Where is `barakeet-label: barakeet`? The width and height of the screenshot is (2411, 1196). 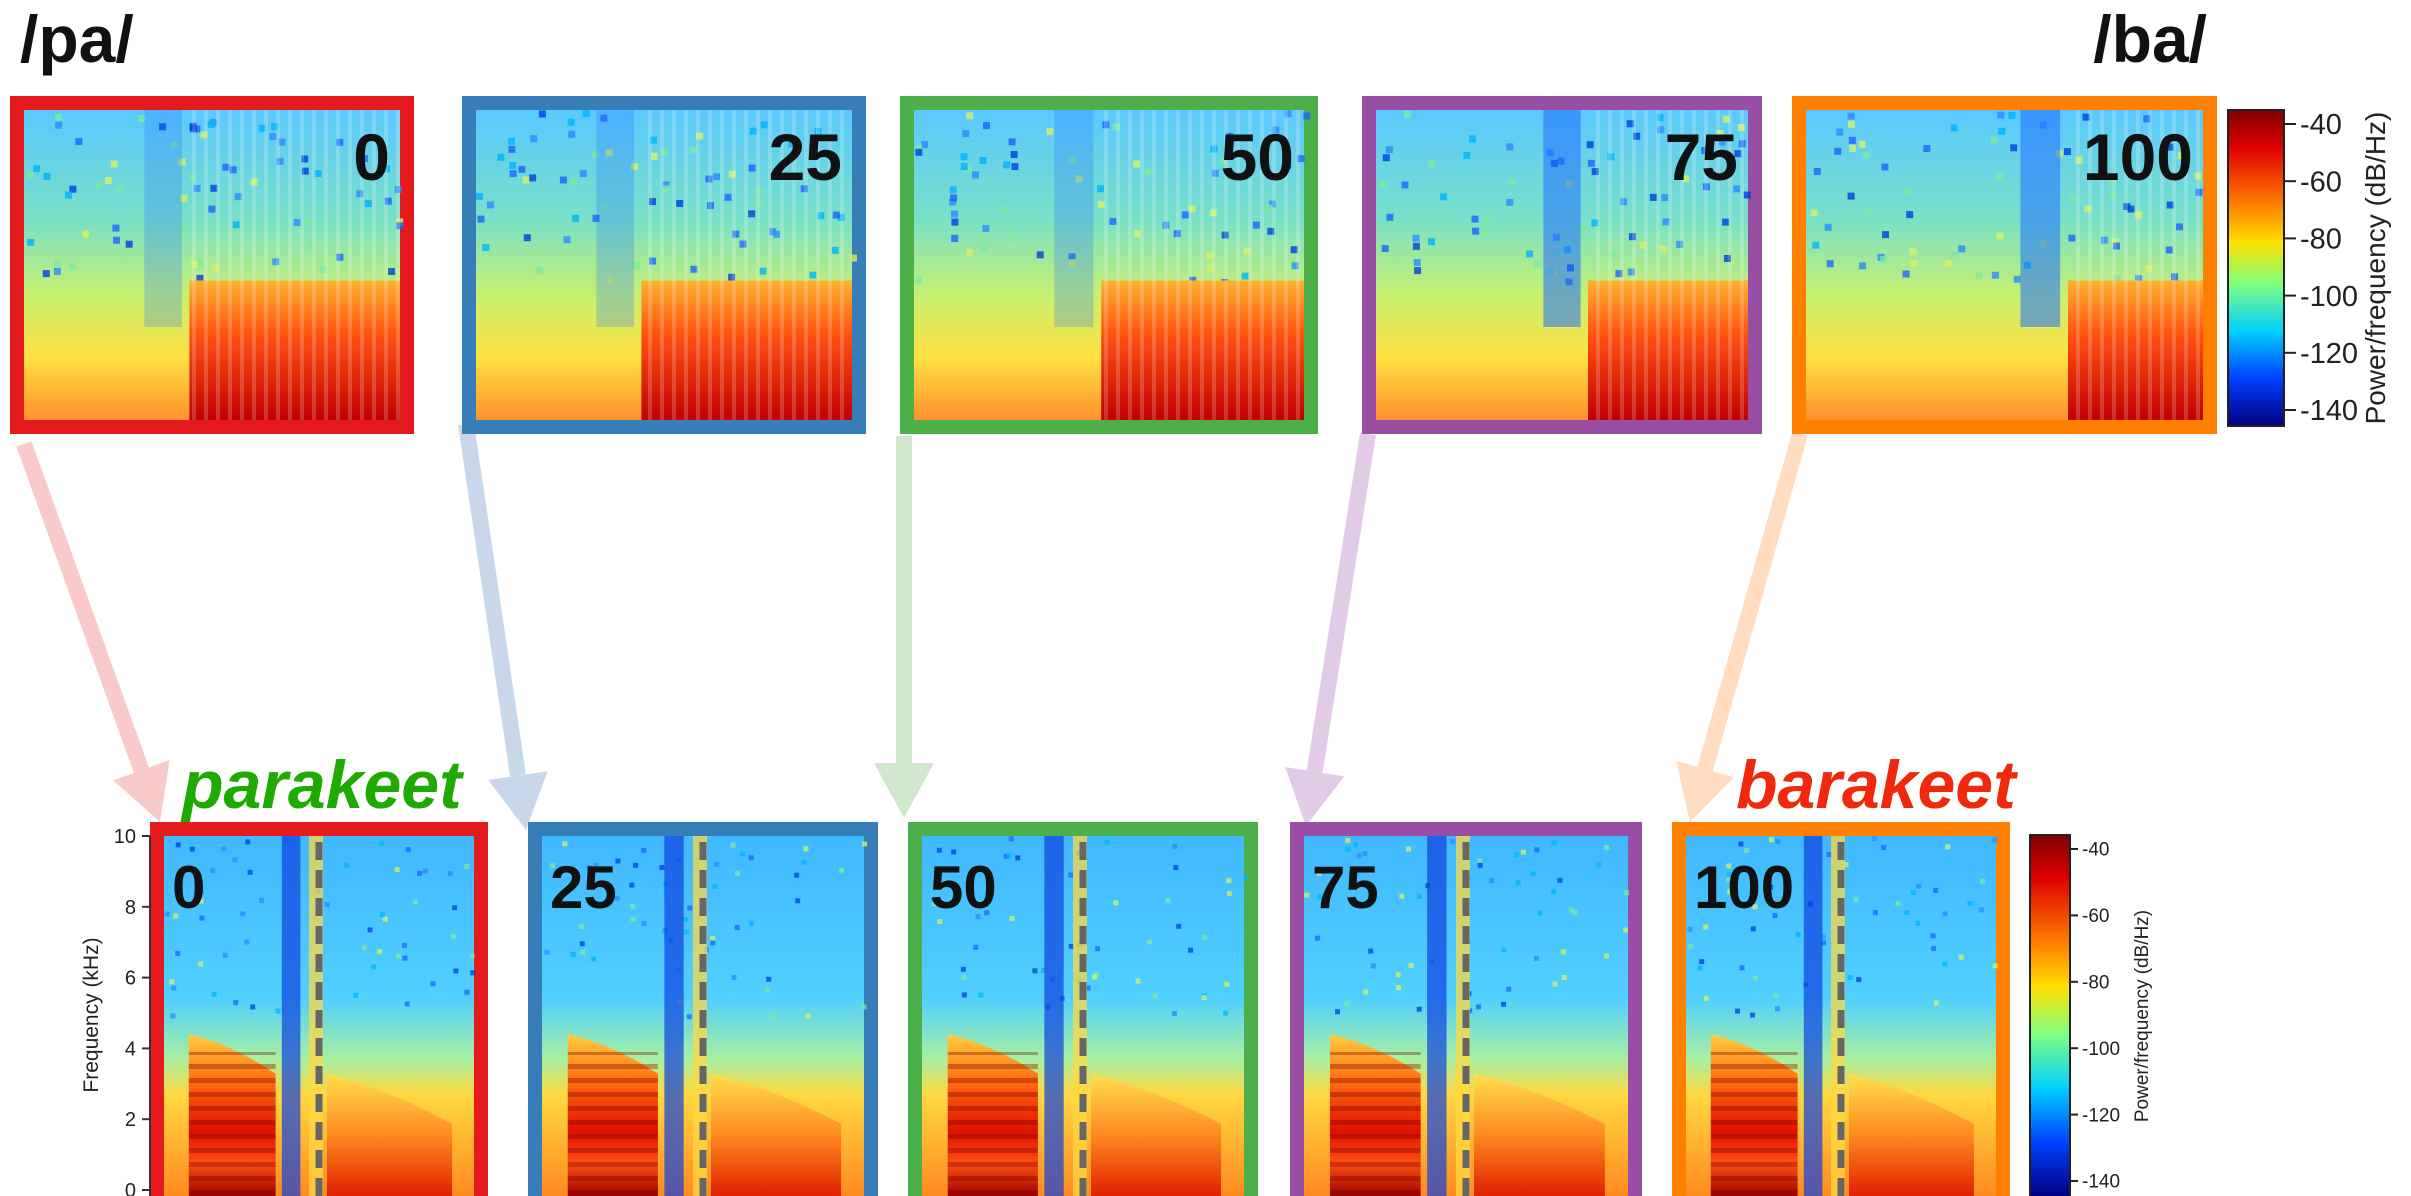
barakeet-label: barakeet is located at coordinates (1877, 785).